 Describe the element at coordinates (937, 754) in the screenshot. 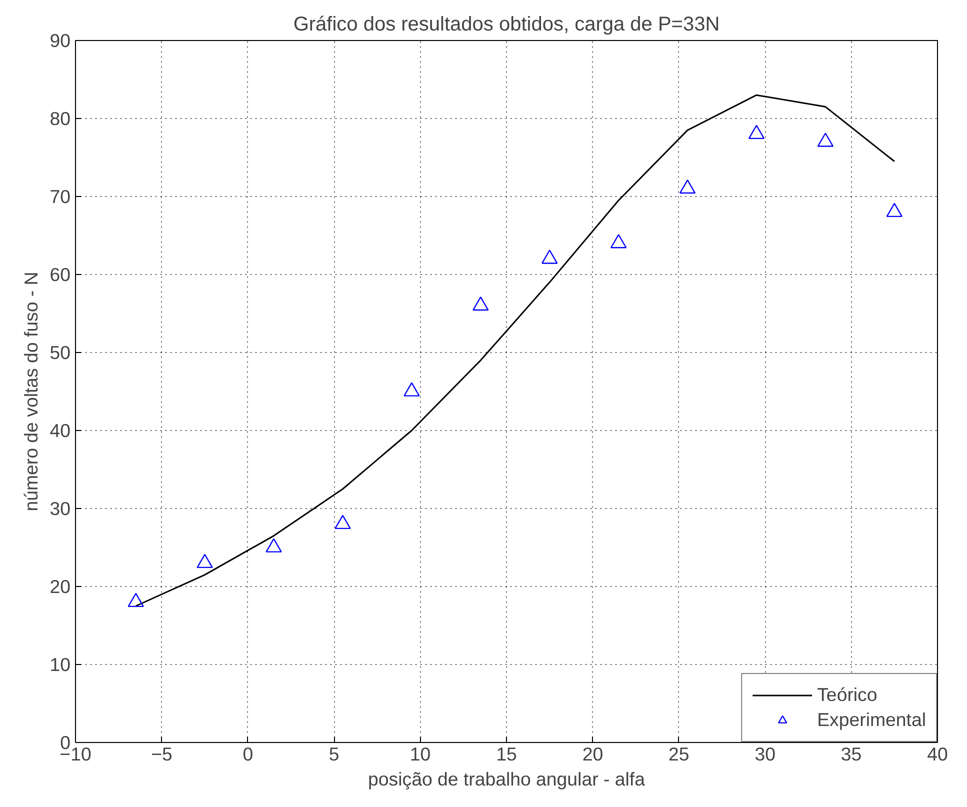

I see `x-tick-label: 40` at that location.